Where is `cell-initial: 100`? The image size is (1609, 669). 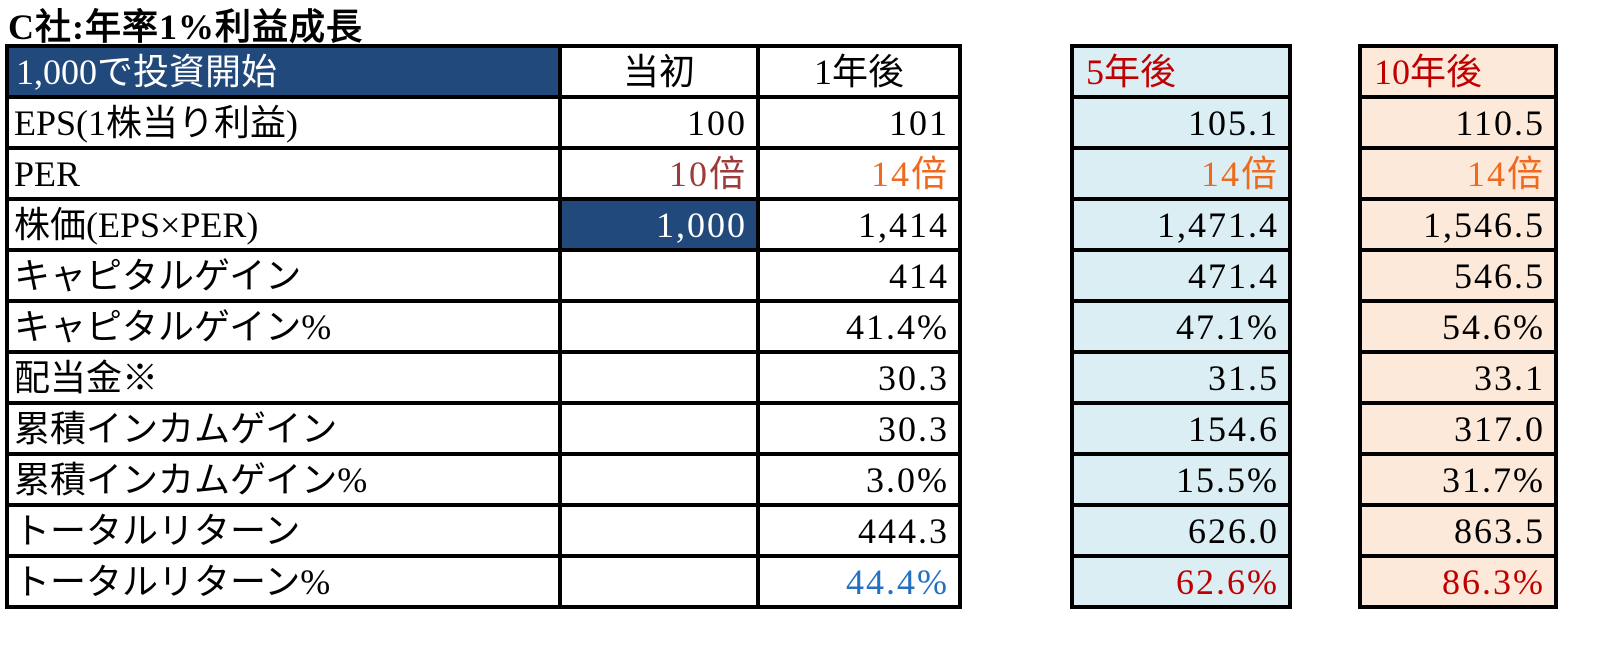 cell-initial: 100 is located at coordinates (659, 122).